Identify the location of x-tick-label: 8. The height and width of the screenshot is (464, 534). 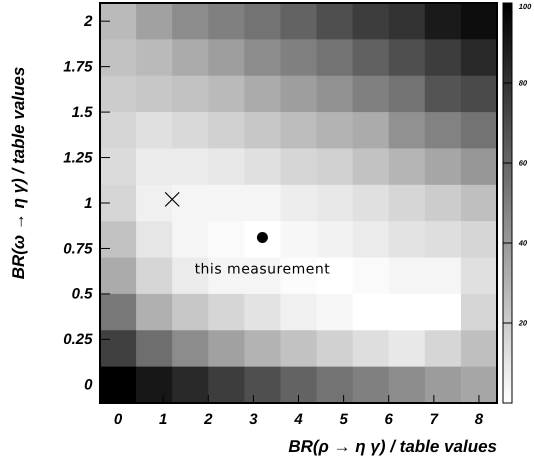
(479, 419).